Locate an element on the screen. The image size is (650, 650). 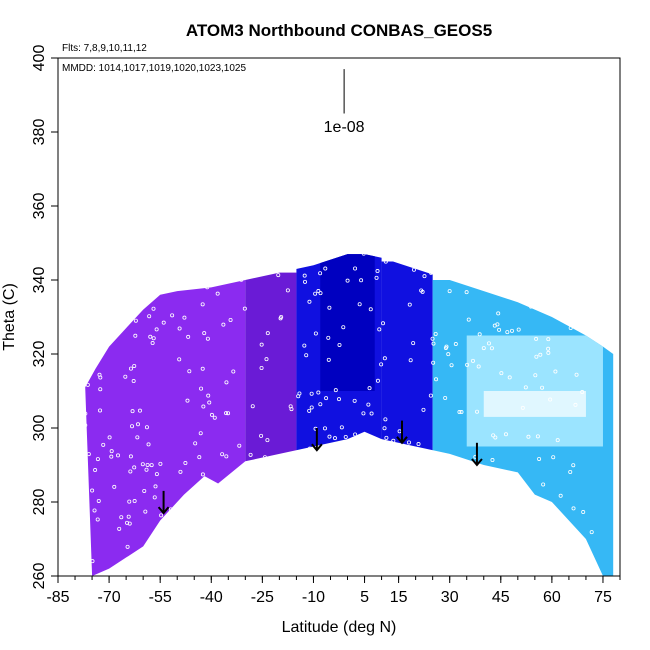
x-tick-label: -85 is located at coordinates (57, 597).